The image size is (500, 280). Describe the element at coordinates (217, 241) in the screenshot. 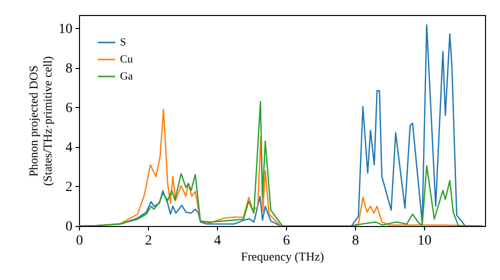

I see `x-tick-label: 4` at that location.